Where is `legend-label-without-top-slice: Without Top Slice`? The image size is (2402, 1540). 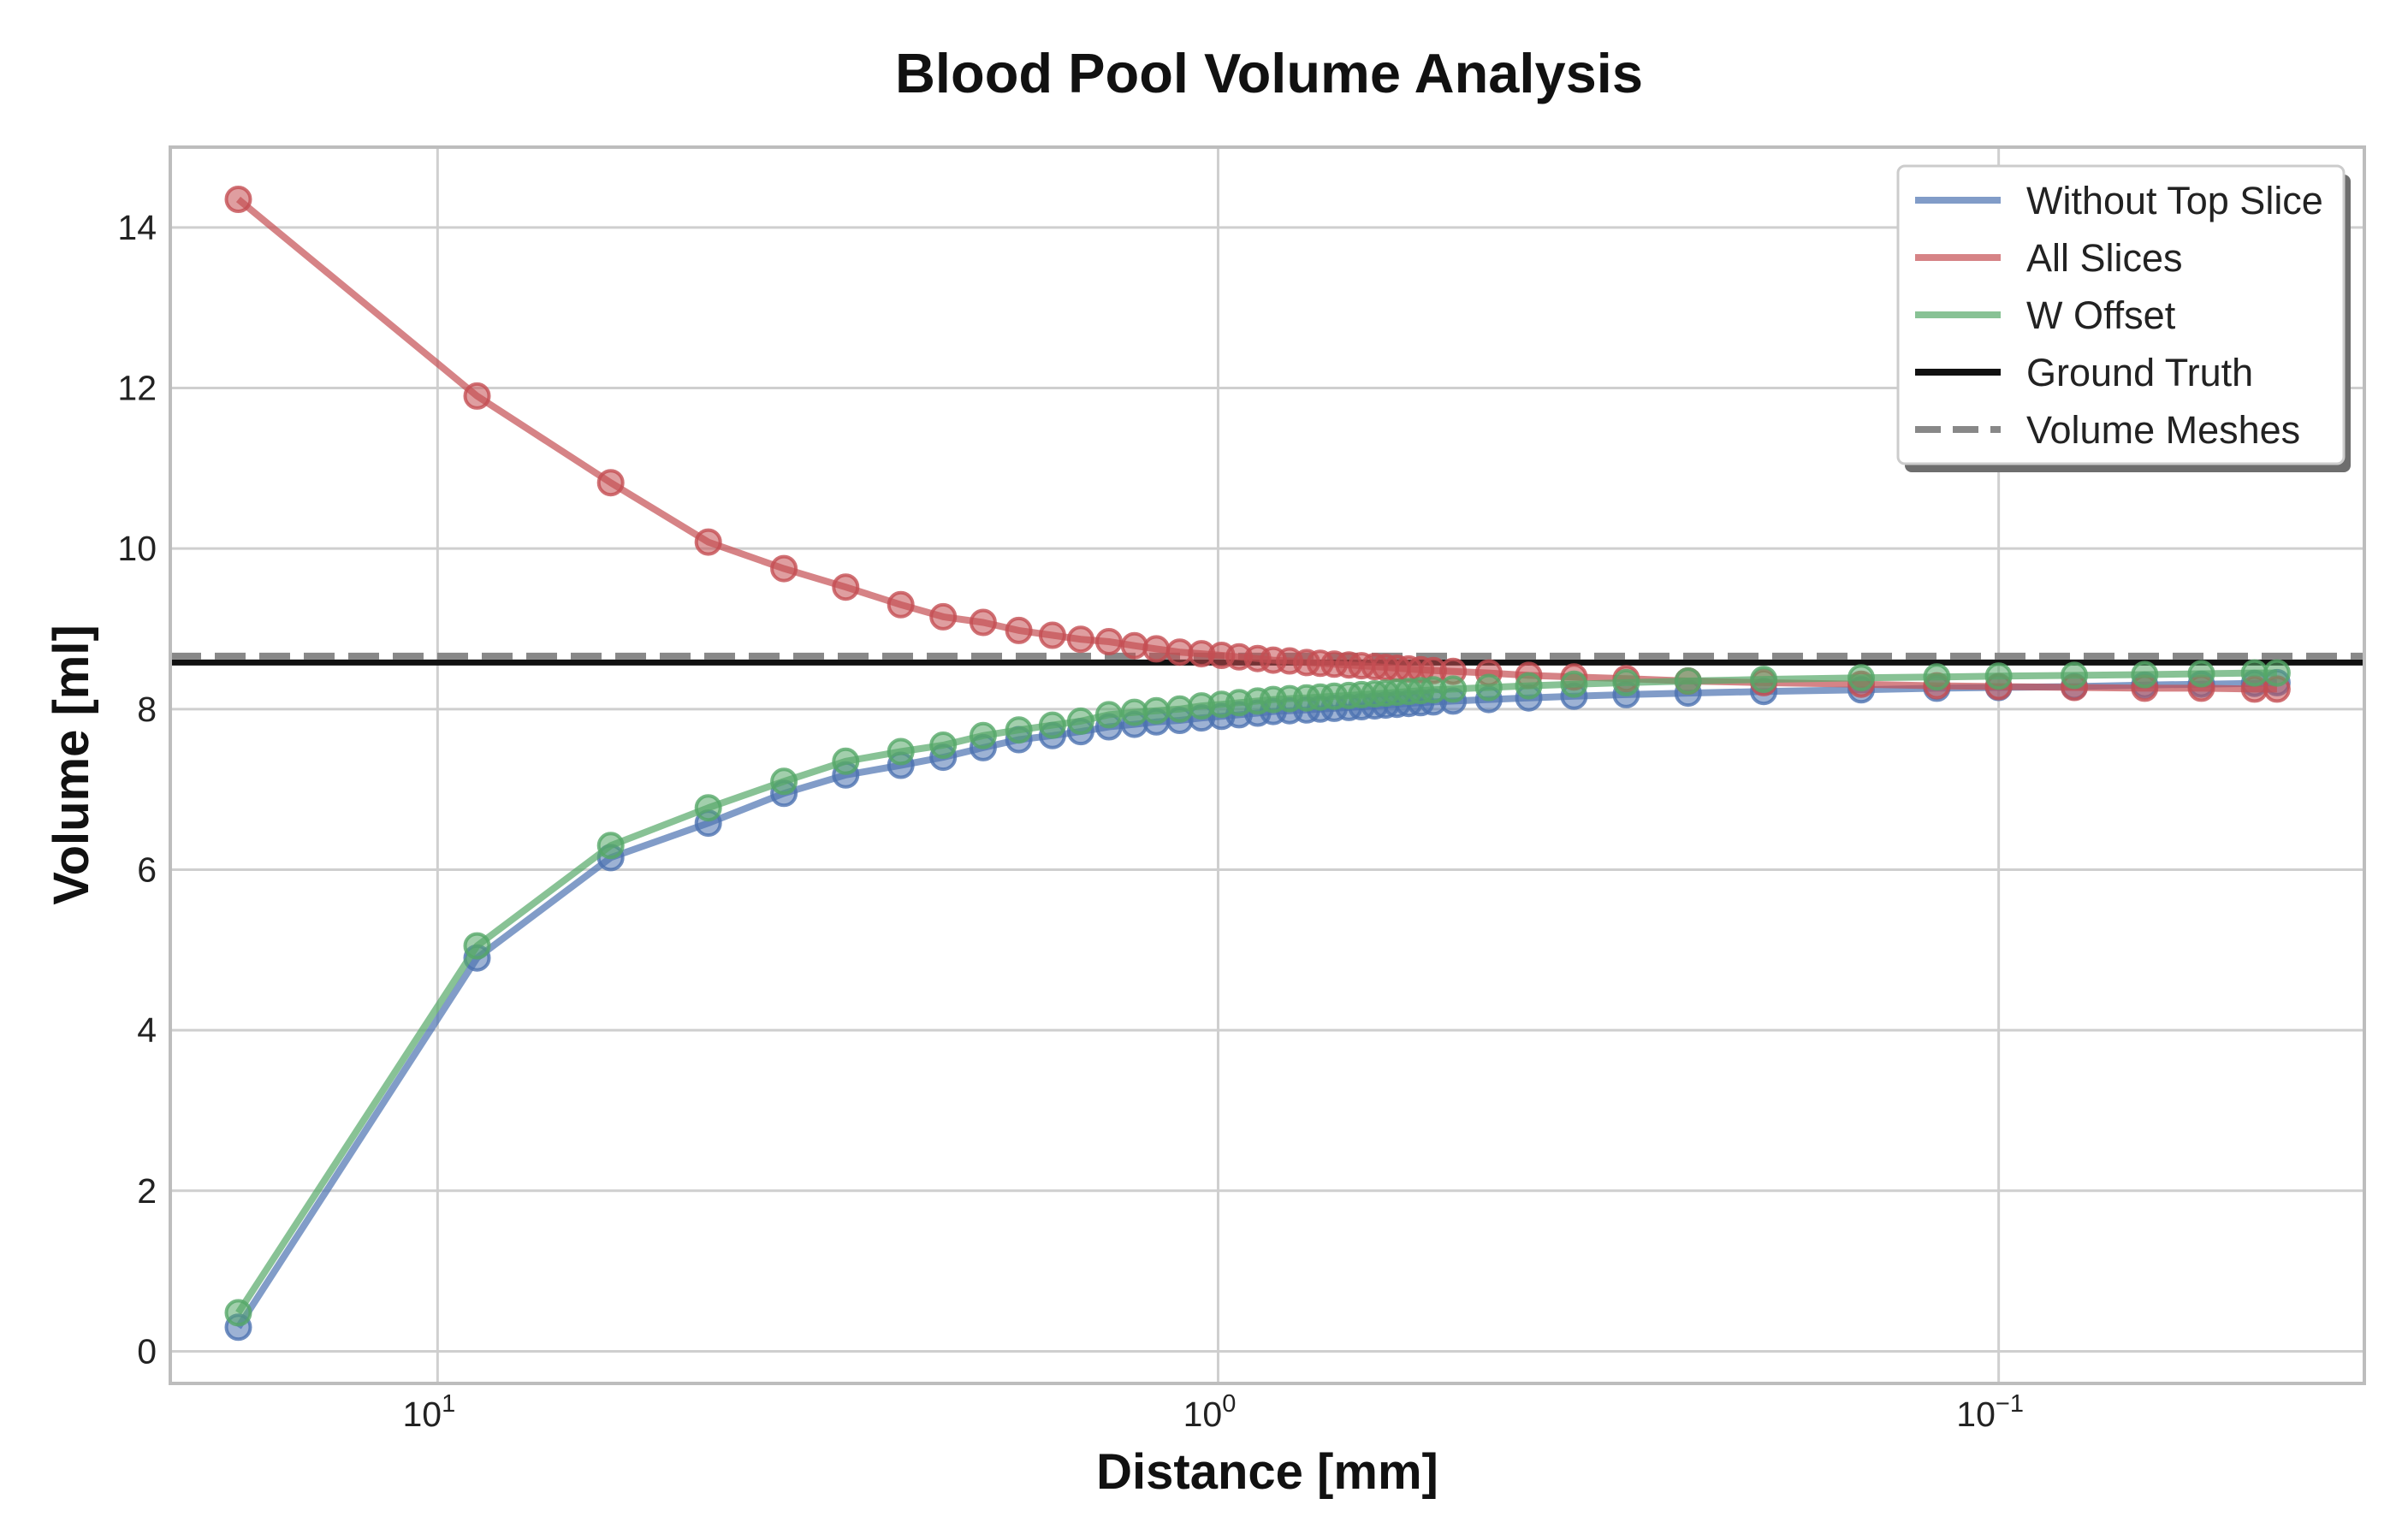
legend-label-without-top-slice: Without Top Slice is located at coordinates (2174, 200).